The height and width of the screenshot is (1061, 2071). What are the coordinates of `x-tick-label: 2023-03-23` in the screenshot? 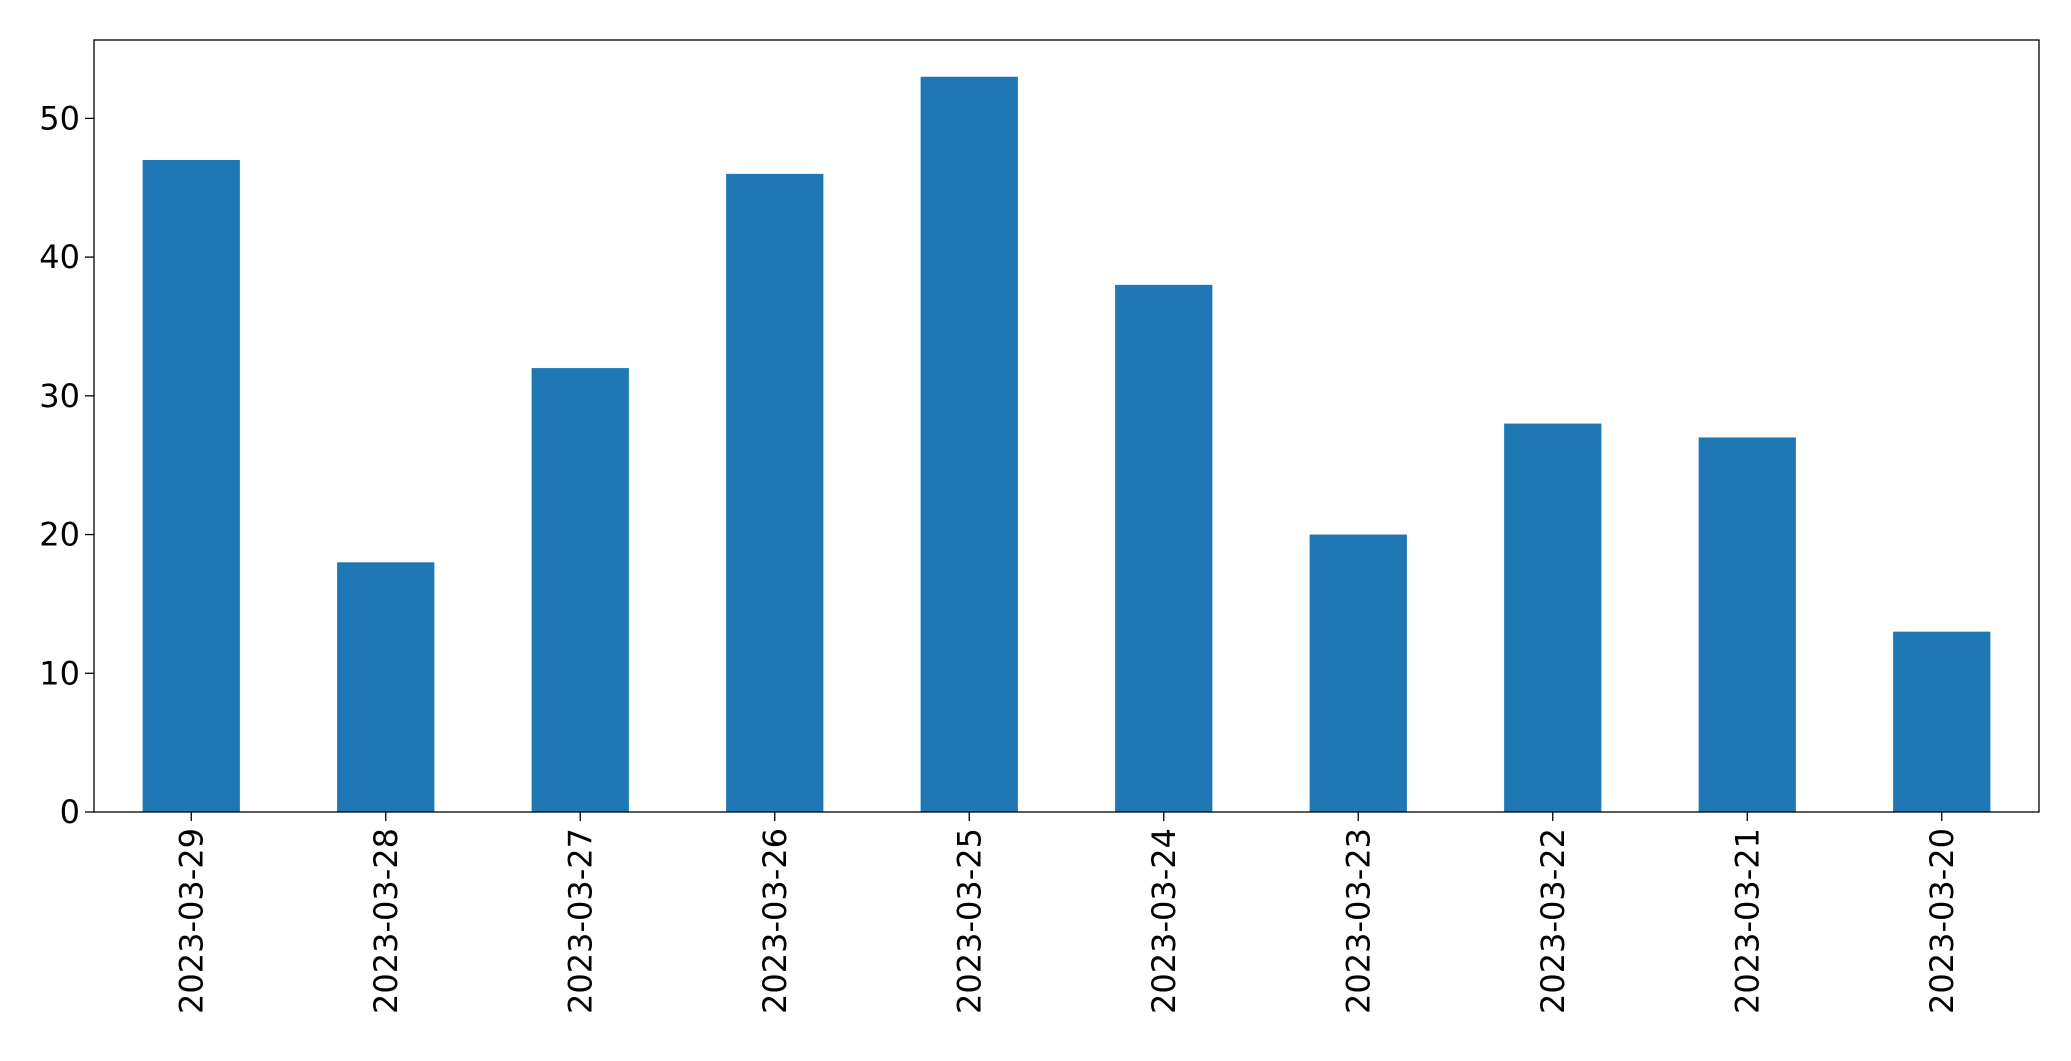 It's located at (1358, 921).